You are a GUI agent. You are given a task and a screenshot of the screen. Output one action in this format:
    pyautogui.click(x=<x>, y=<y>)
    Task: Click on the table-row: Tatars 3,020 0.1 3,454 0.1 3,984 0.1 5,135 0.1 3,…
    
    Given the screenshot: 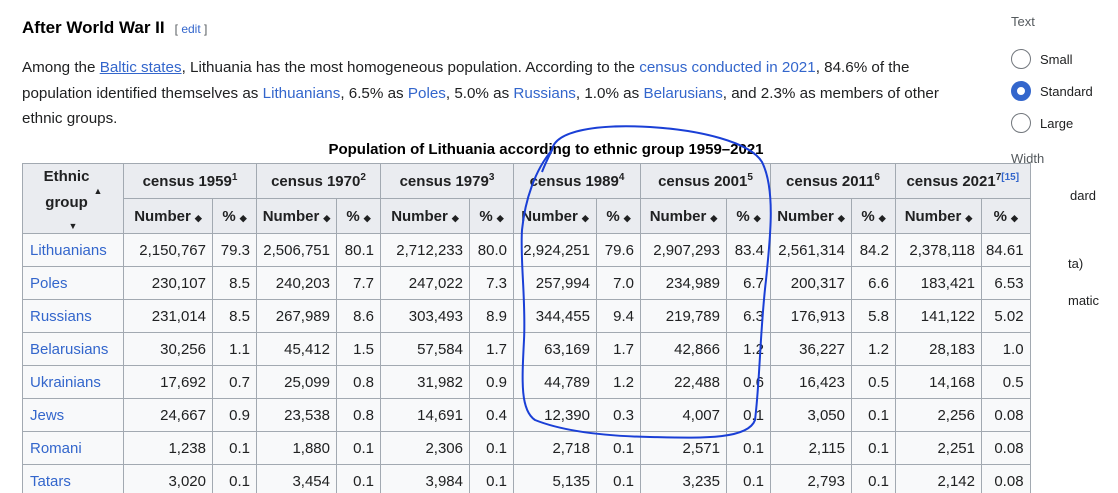 What is the action you would take?
    pyautogui.click(x=526, y=478)
    